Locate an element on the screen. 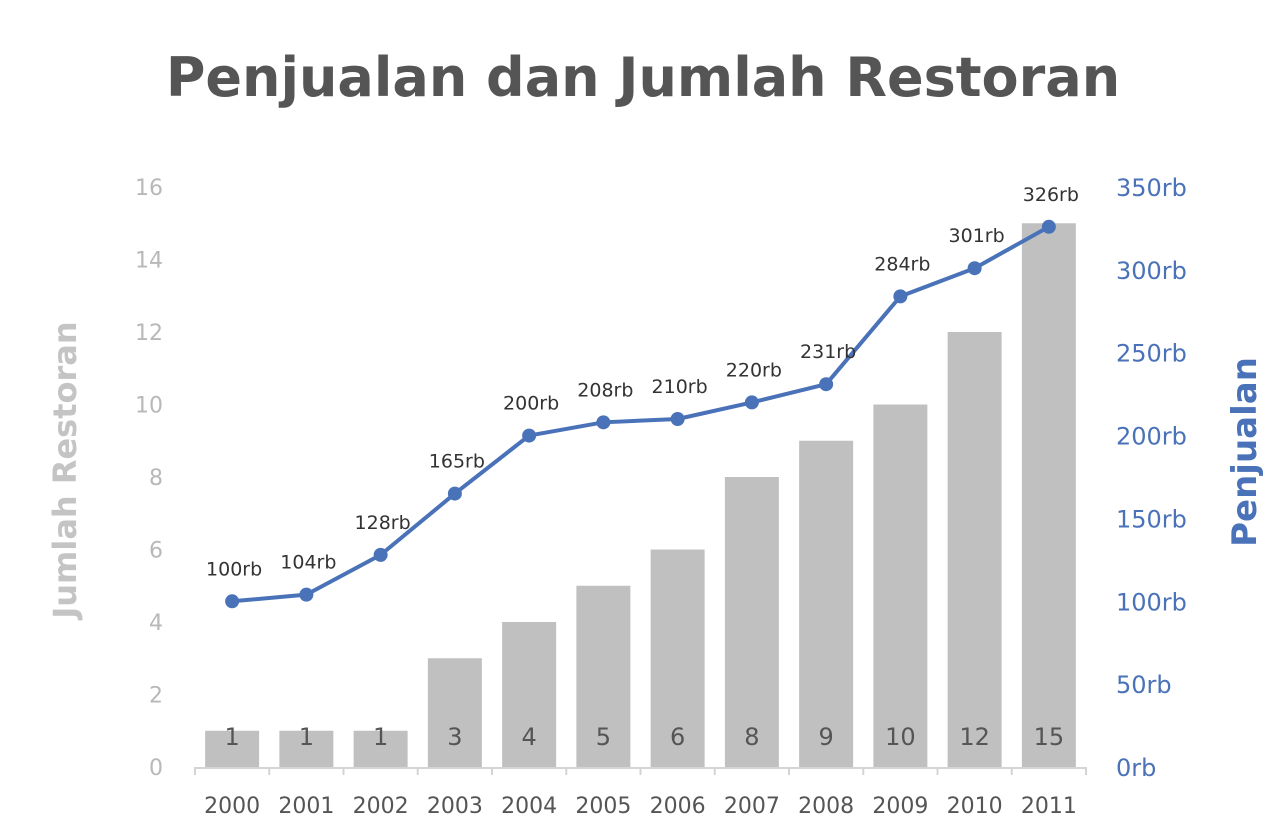  left-tick-label: 4 is located at coordinates (156, 623).